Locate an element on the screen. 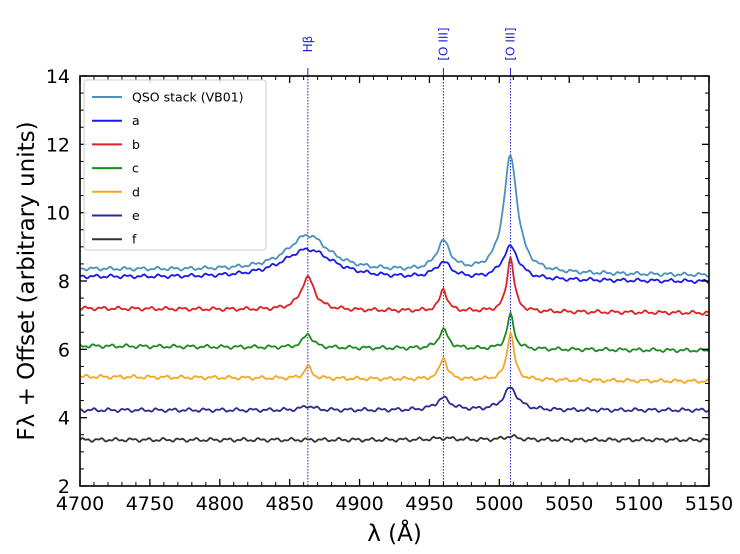 This screenshot has width=740, height=554. x-tick-label: 5050 is located at coordinates (569, 504).